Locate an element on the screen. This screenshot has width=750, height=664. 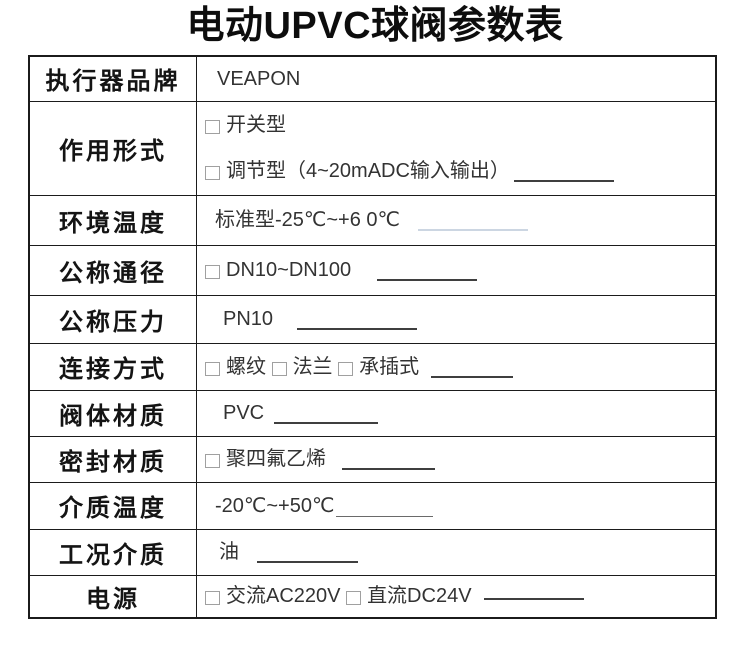
row-value: PVC is located at coordinates (456, 413).